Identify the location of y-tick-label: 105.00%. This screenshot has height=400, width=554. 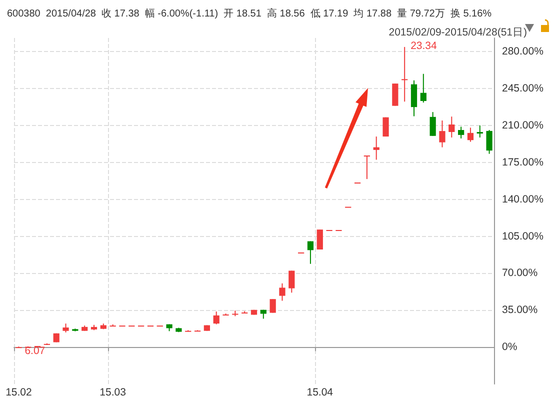
(523, 236).